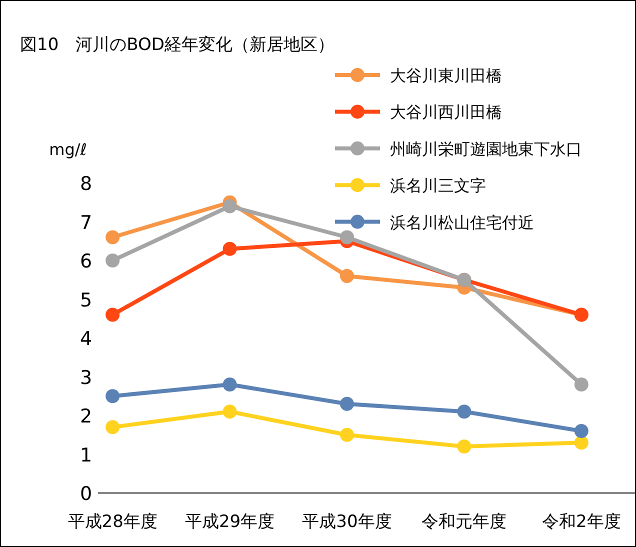  What do you see at coordinates (86, 300) in the screenshot?
I see `y-tick-label: 5` at bounding box center [86, 300].